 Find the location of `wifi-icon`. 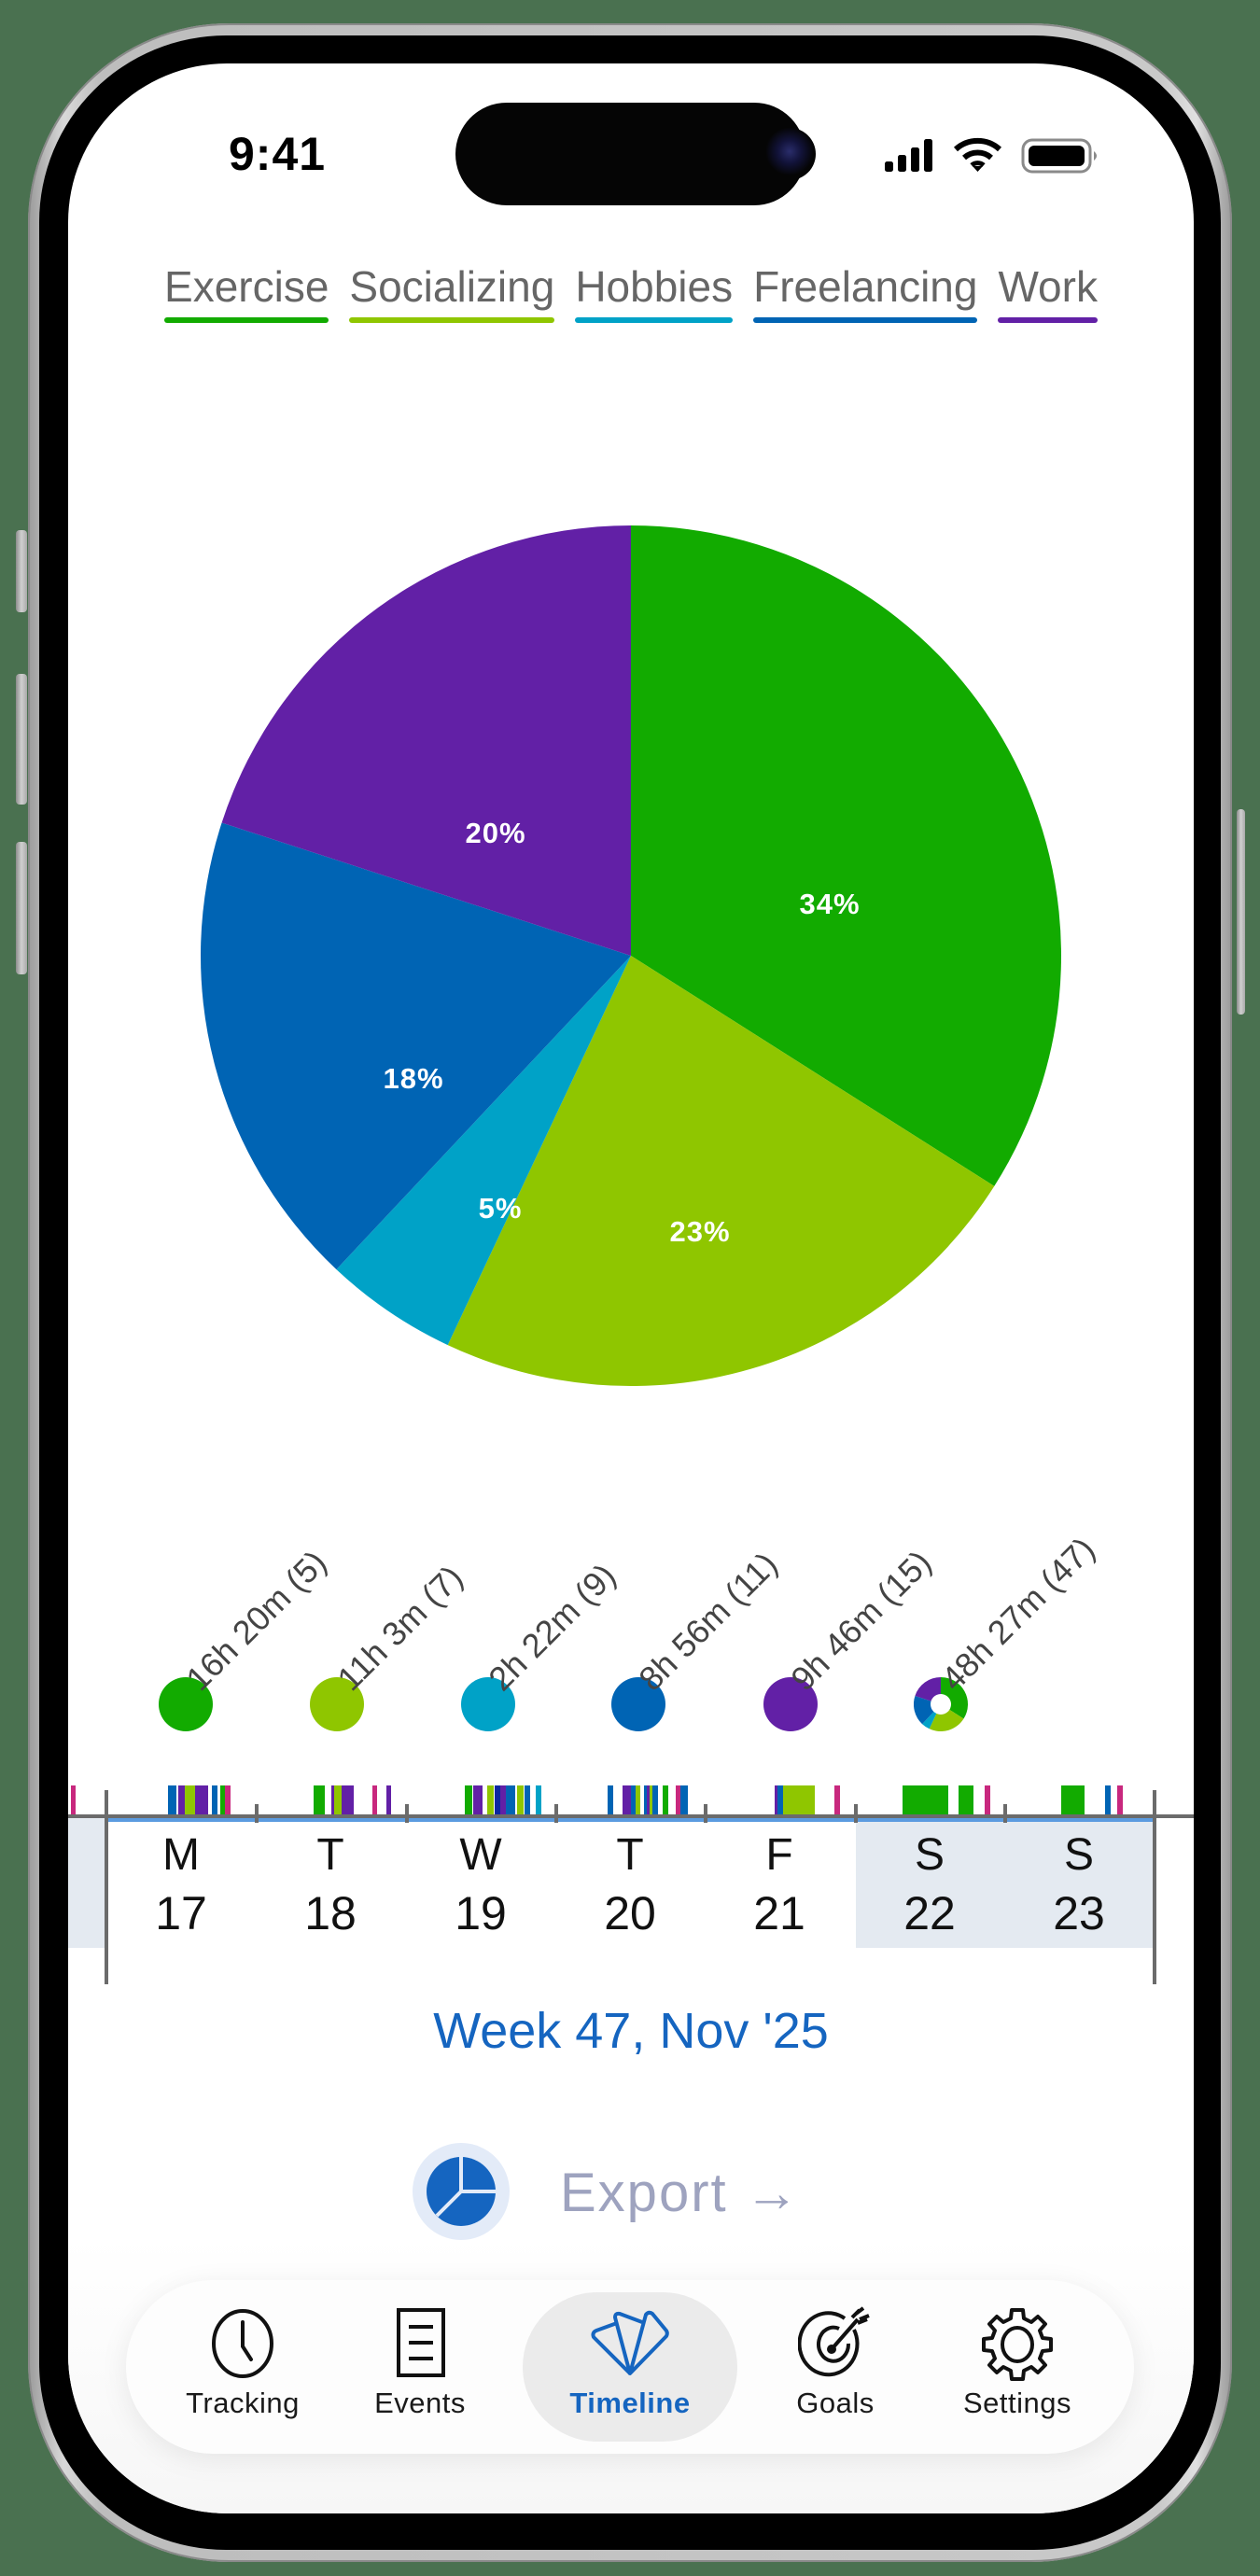

wifi-icon is located at coordinates (977, 155).